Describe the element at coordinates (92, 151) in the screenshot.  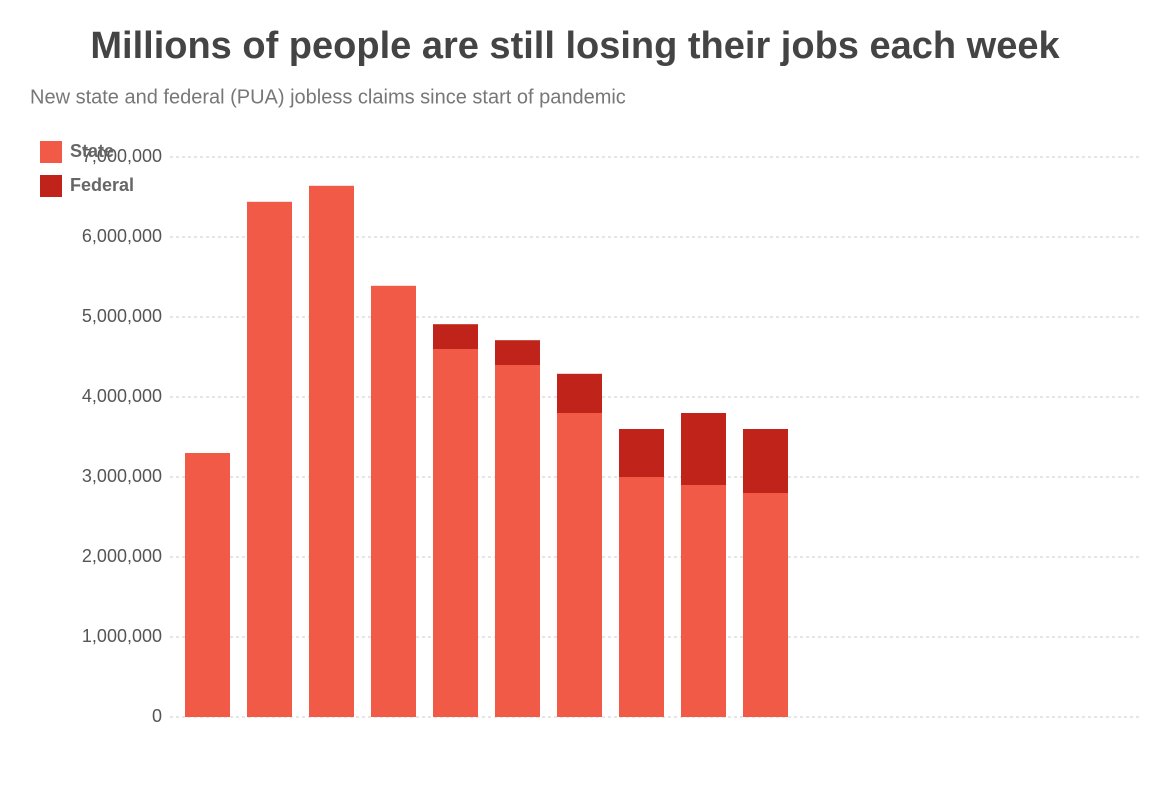
I see `legend-label: State` at that location.